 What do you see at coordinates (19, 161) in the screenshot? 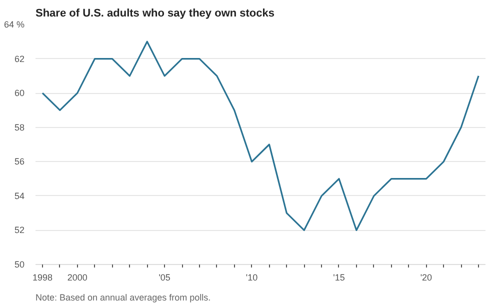
I see `y-tick-label: 56` at bounding box center [19, 161].